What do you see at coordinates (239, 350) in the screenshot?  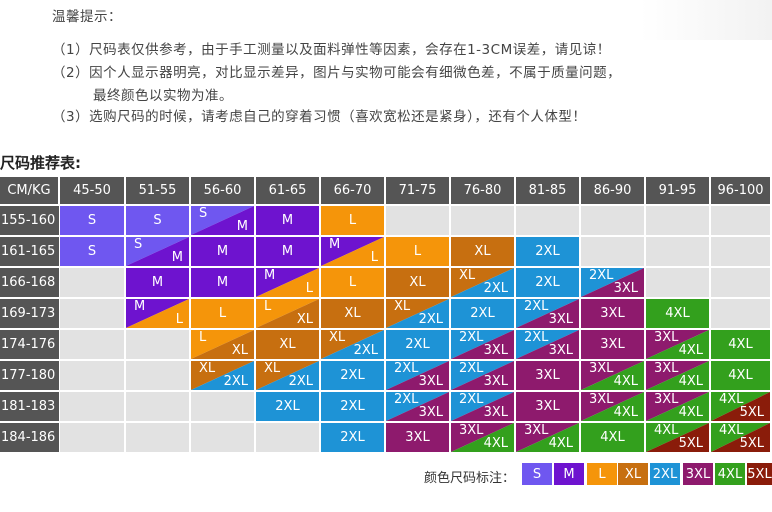 I see `lower-size-label: XL` at bounding box center [239, 350].